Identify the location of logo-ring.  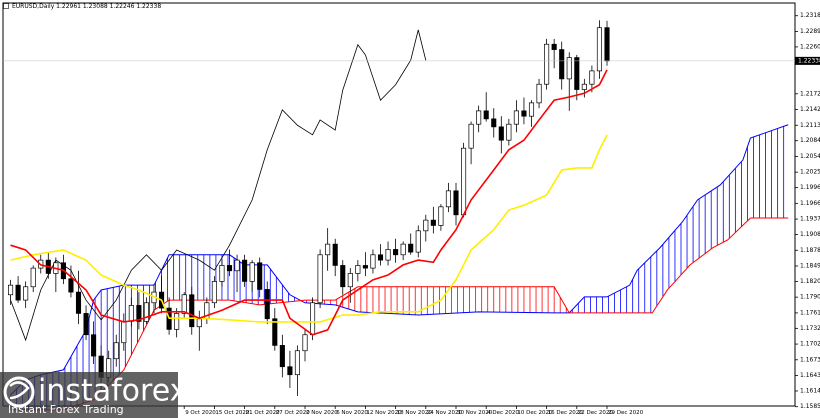
(19, 392).